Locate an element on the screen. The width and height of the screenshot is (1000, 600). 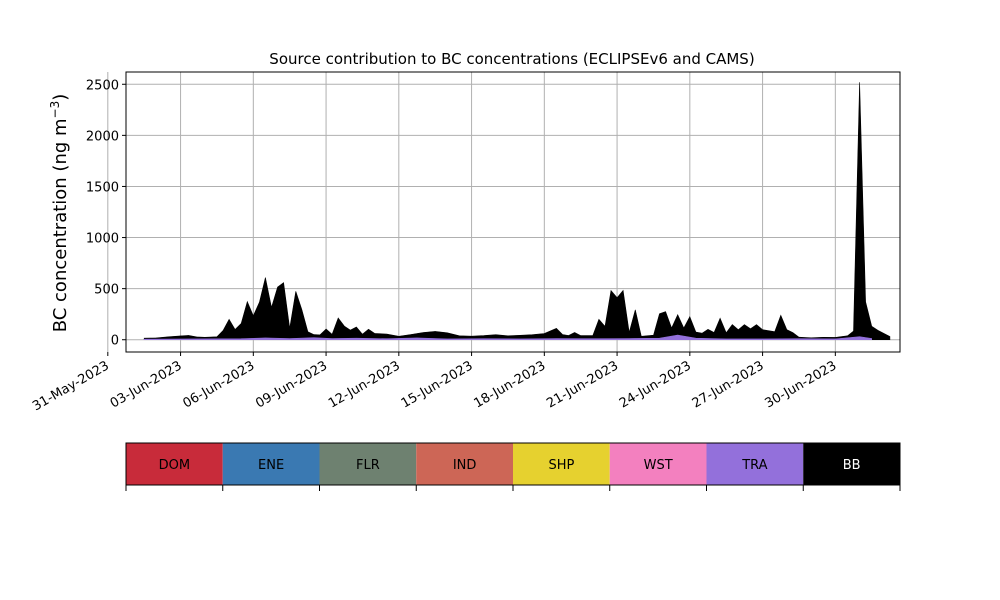
legend-swatch-ind is located at coordinates (464, 464).